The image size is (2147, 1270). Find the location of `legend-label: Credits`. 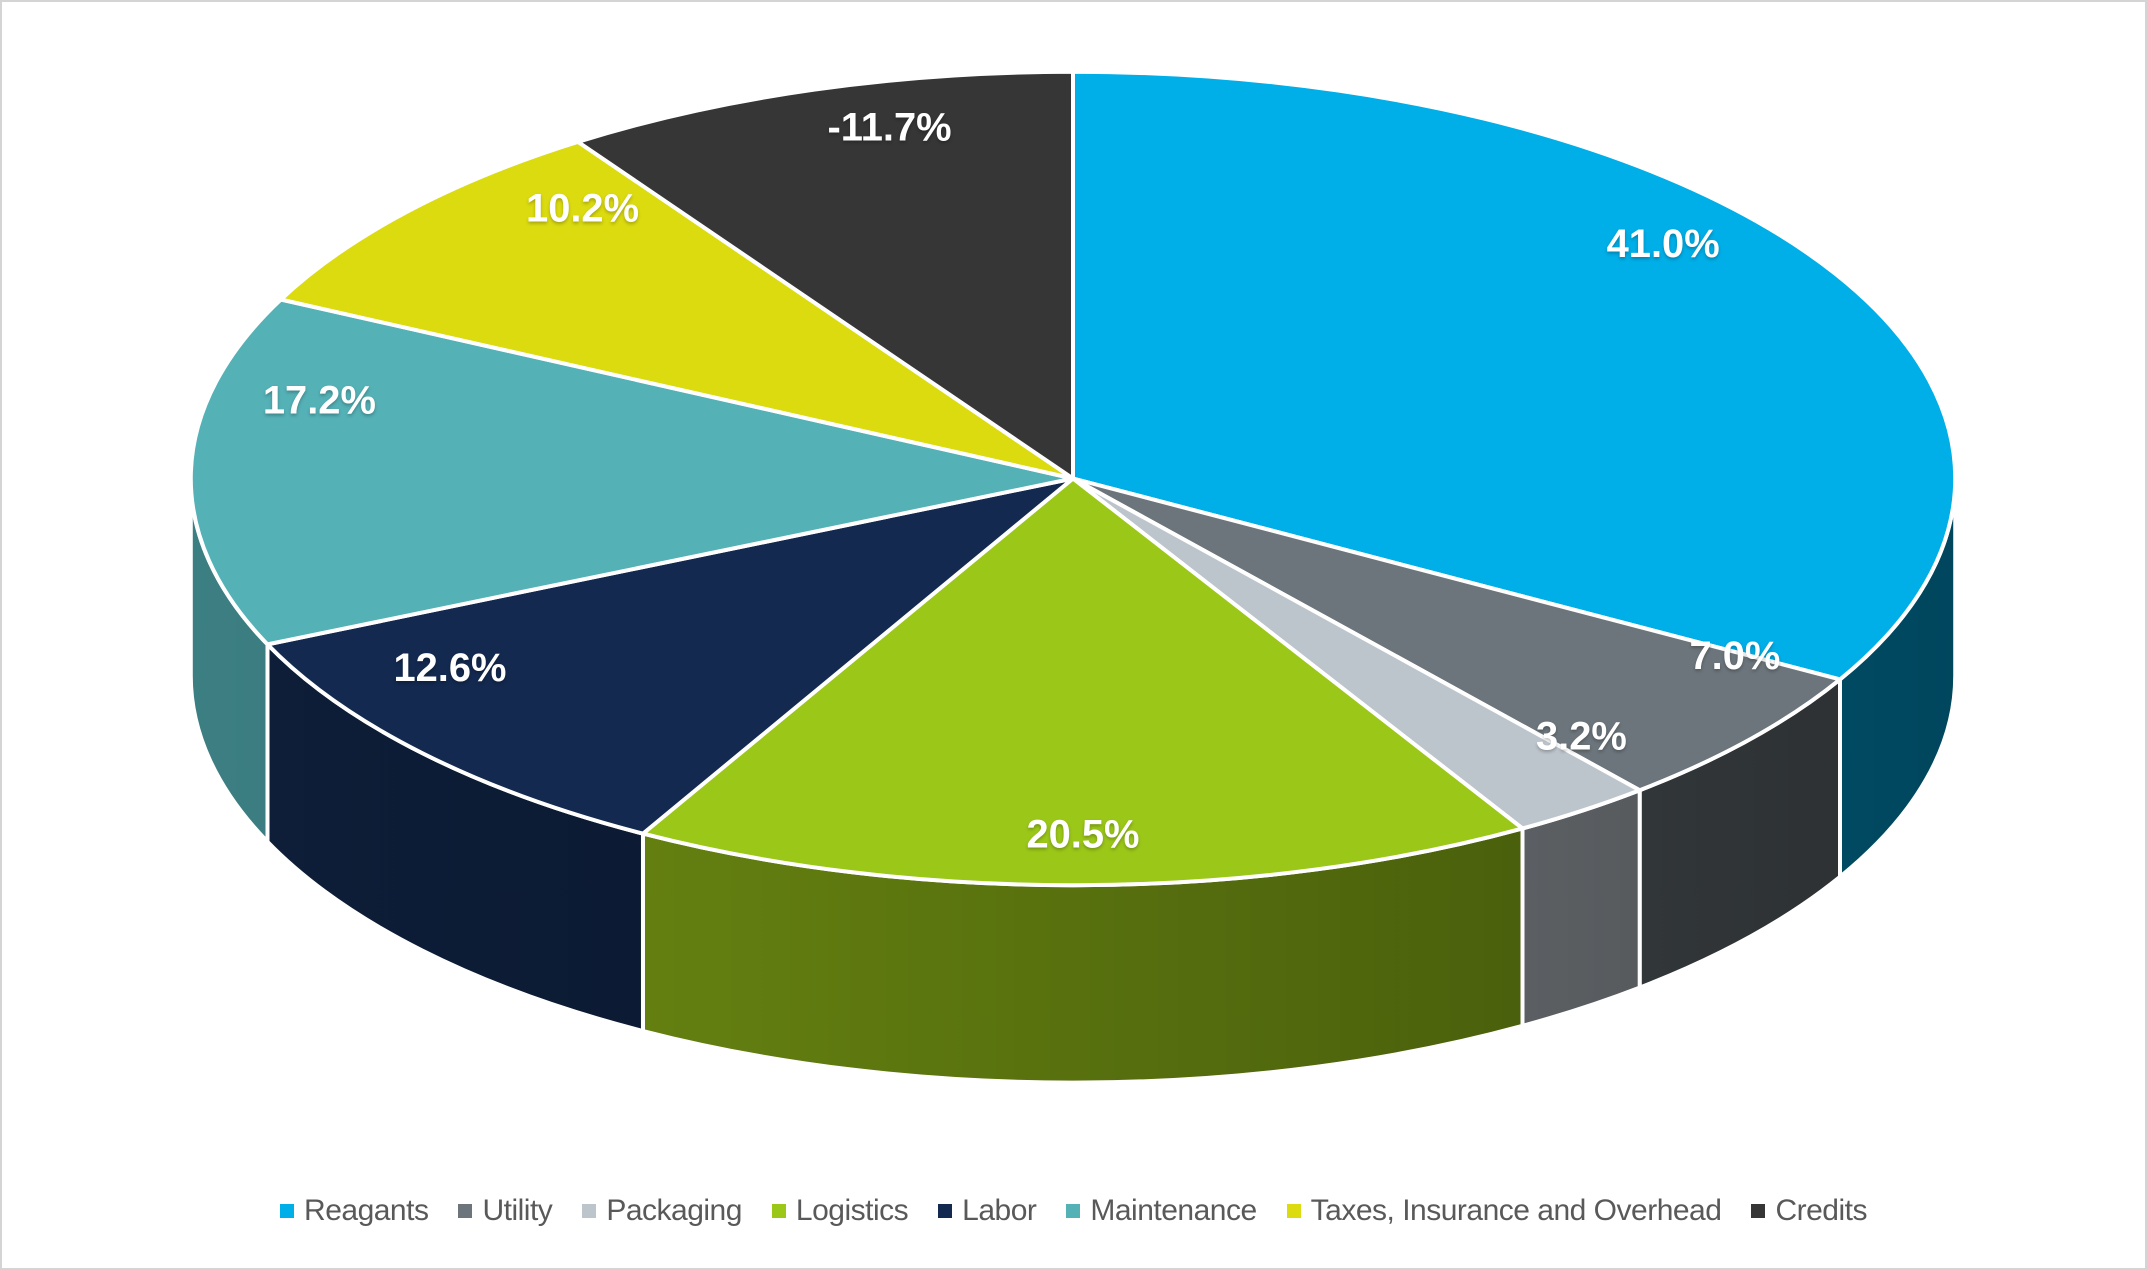

legend-label: Credits is located at coordinates (1821, 1210).